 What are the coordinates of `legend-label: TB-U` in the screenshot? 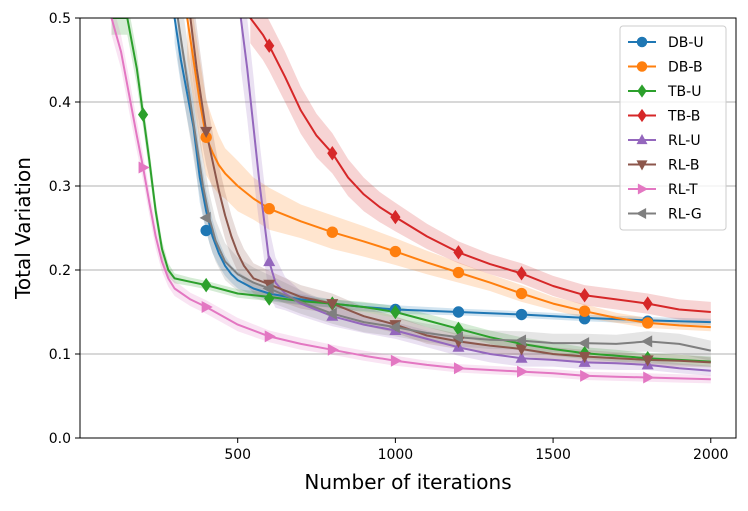 It's located at (684, 92).